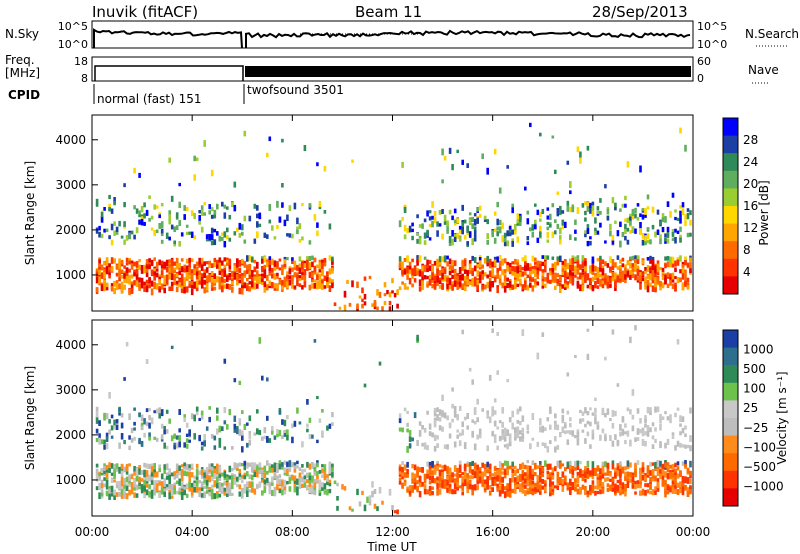 This screenshot has height=554, width=800. I want to click on x-tick-label: 16:00, so click(492, 532).